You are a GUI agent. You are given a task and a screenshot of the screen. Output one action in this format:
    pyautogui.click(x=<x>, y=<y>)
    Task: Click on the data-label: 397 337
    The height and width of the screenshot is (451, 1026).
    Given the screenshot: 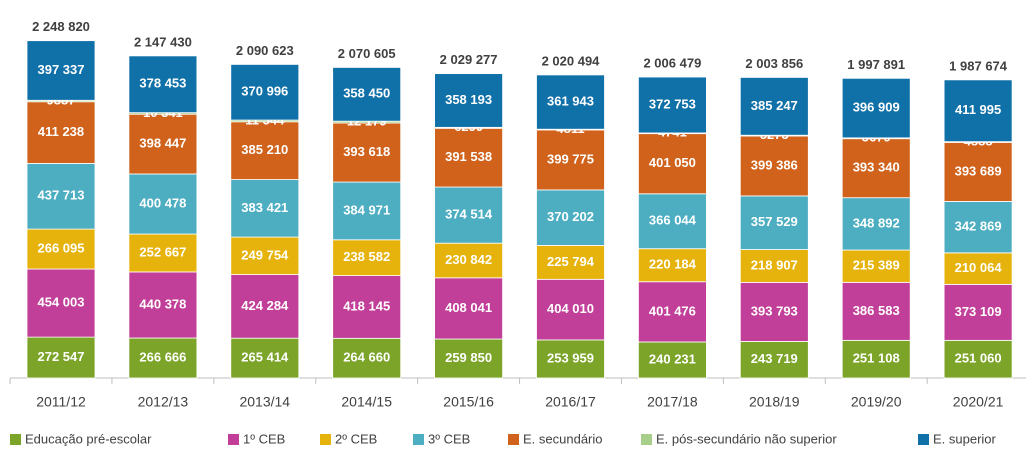 What is the action you would take?
    pyautogui.click(x=61, y=69)
    